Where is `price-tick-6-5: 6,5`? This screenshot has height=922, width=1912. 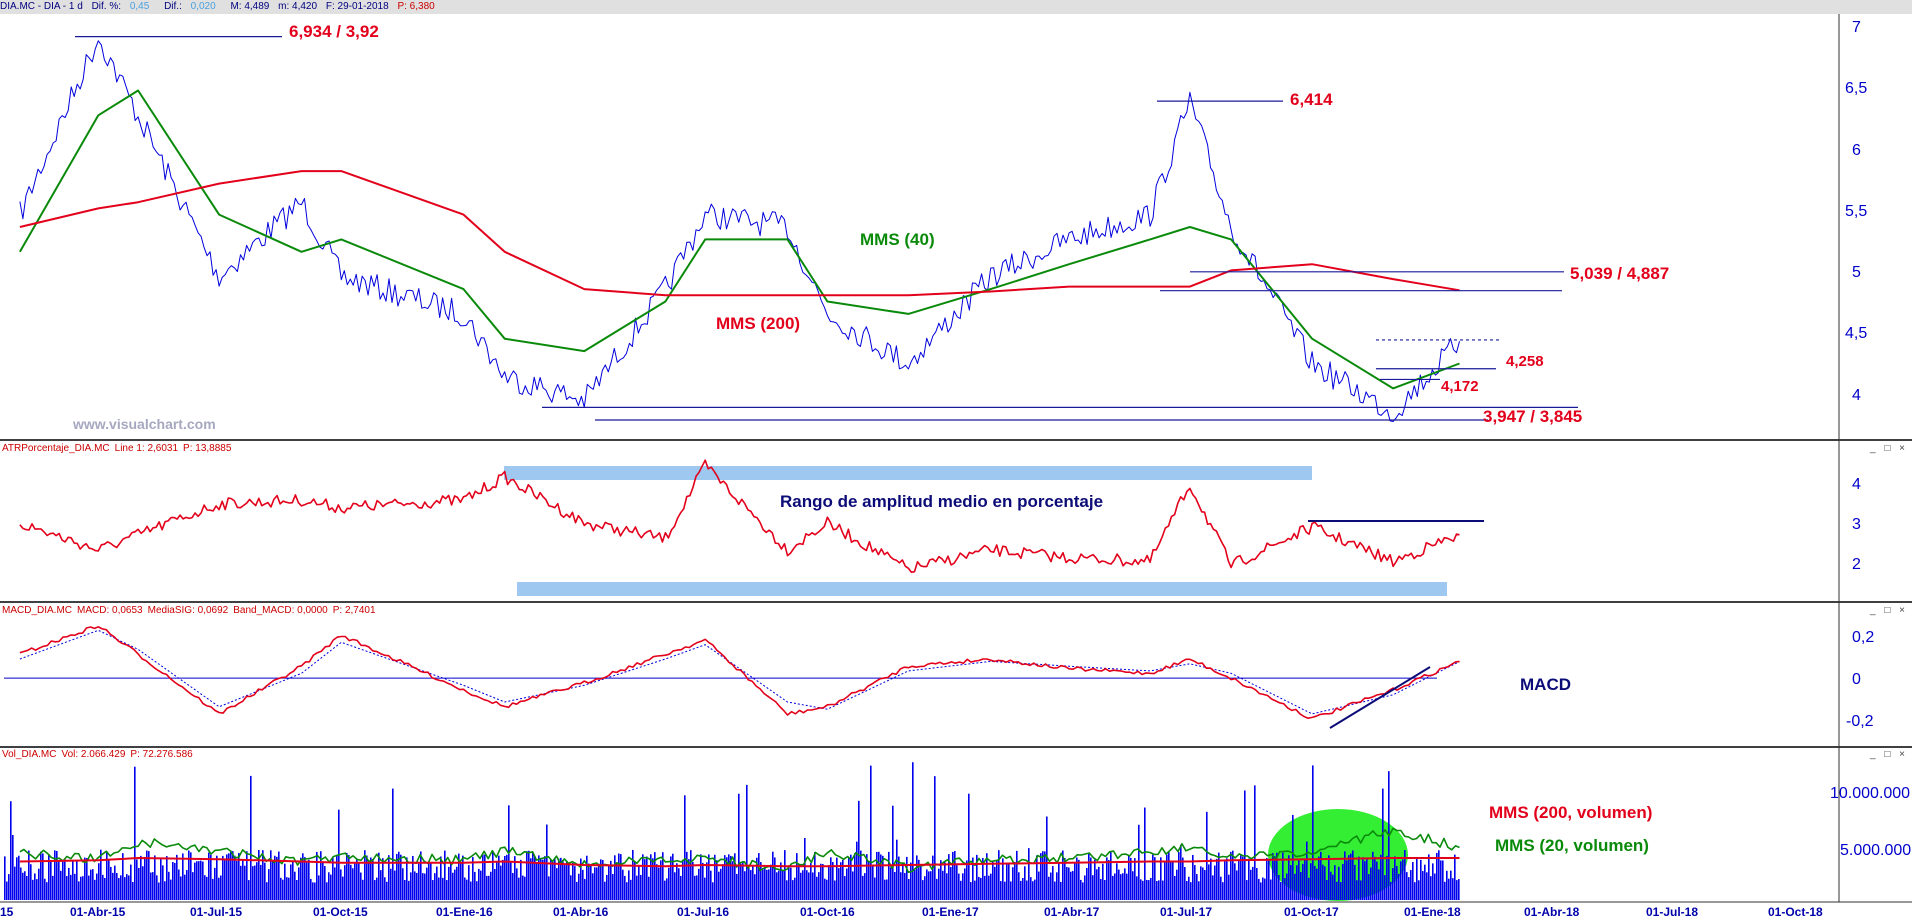 price-tick-6-5: 6,5 is located at coordinates (1856, 88).